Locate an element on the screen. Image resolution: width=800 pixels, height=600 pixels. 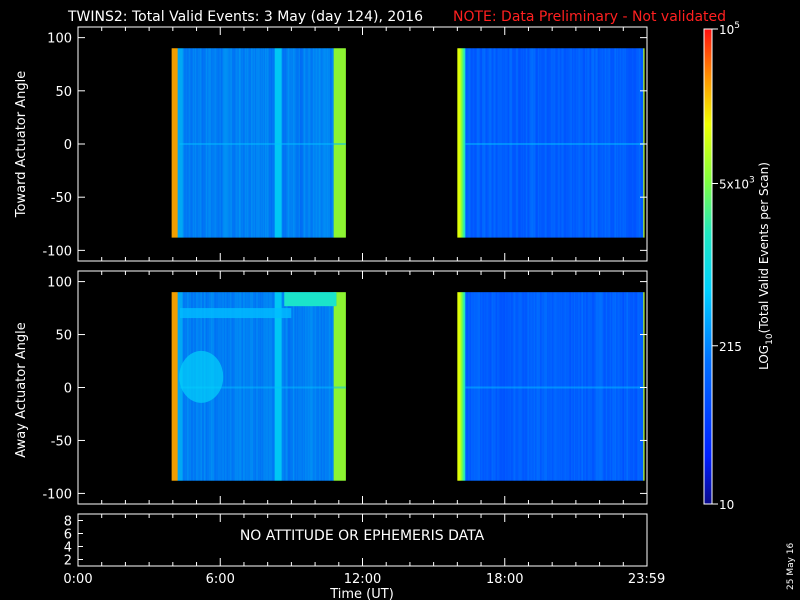
x-axis-label: Time (UT) is located at coordinates (361, 593).